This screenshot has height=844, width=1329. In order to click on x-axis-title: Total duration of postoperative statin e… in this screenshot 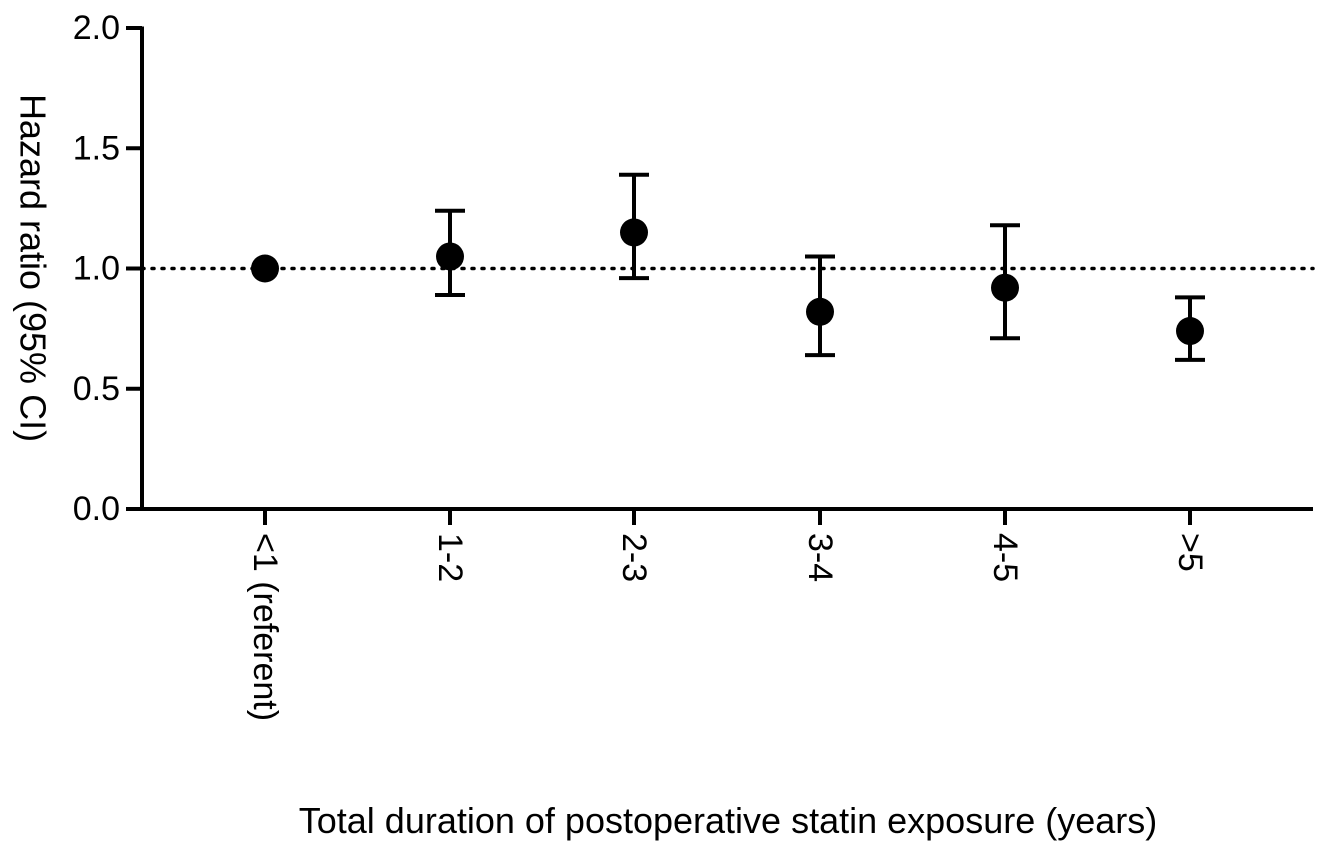, I will do `click(728, 820)`.